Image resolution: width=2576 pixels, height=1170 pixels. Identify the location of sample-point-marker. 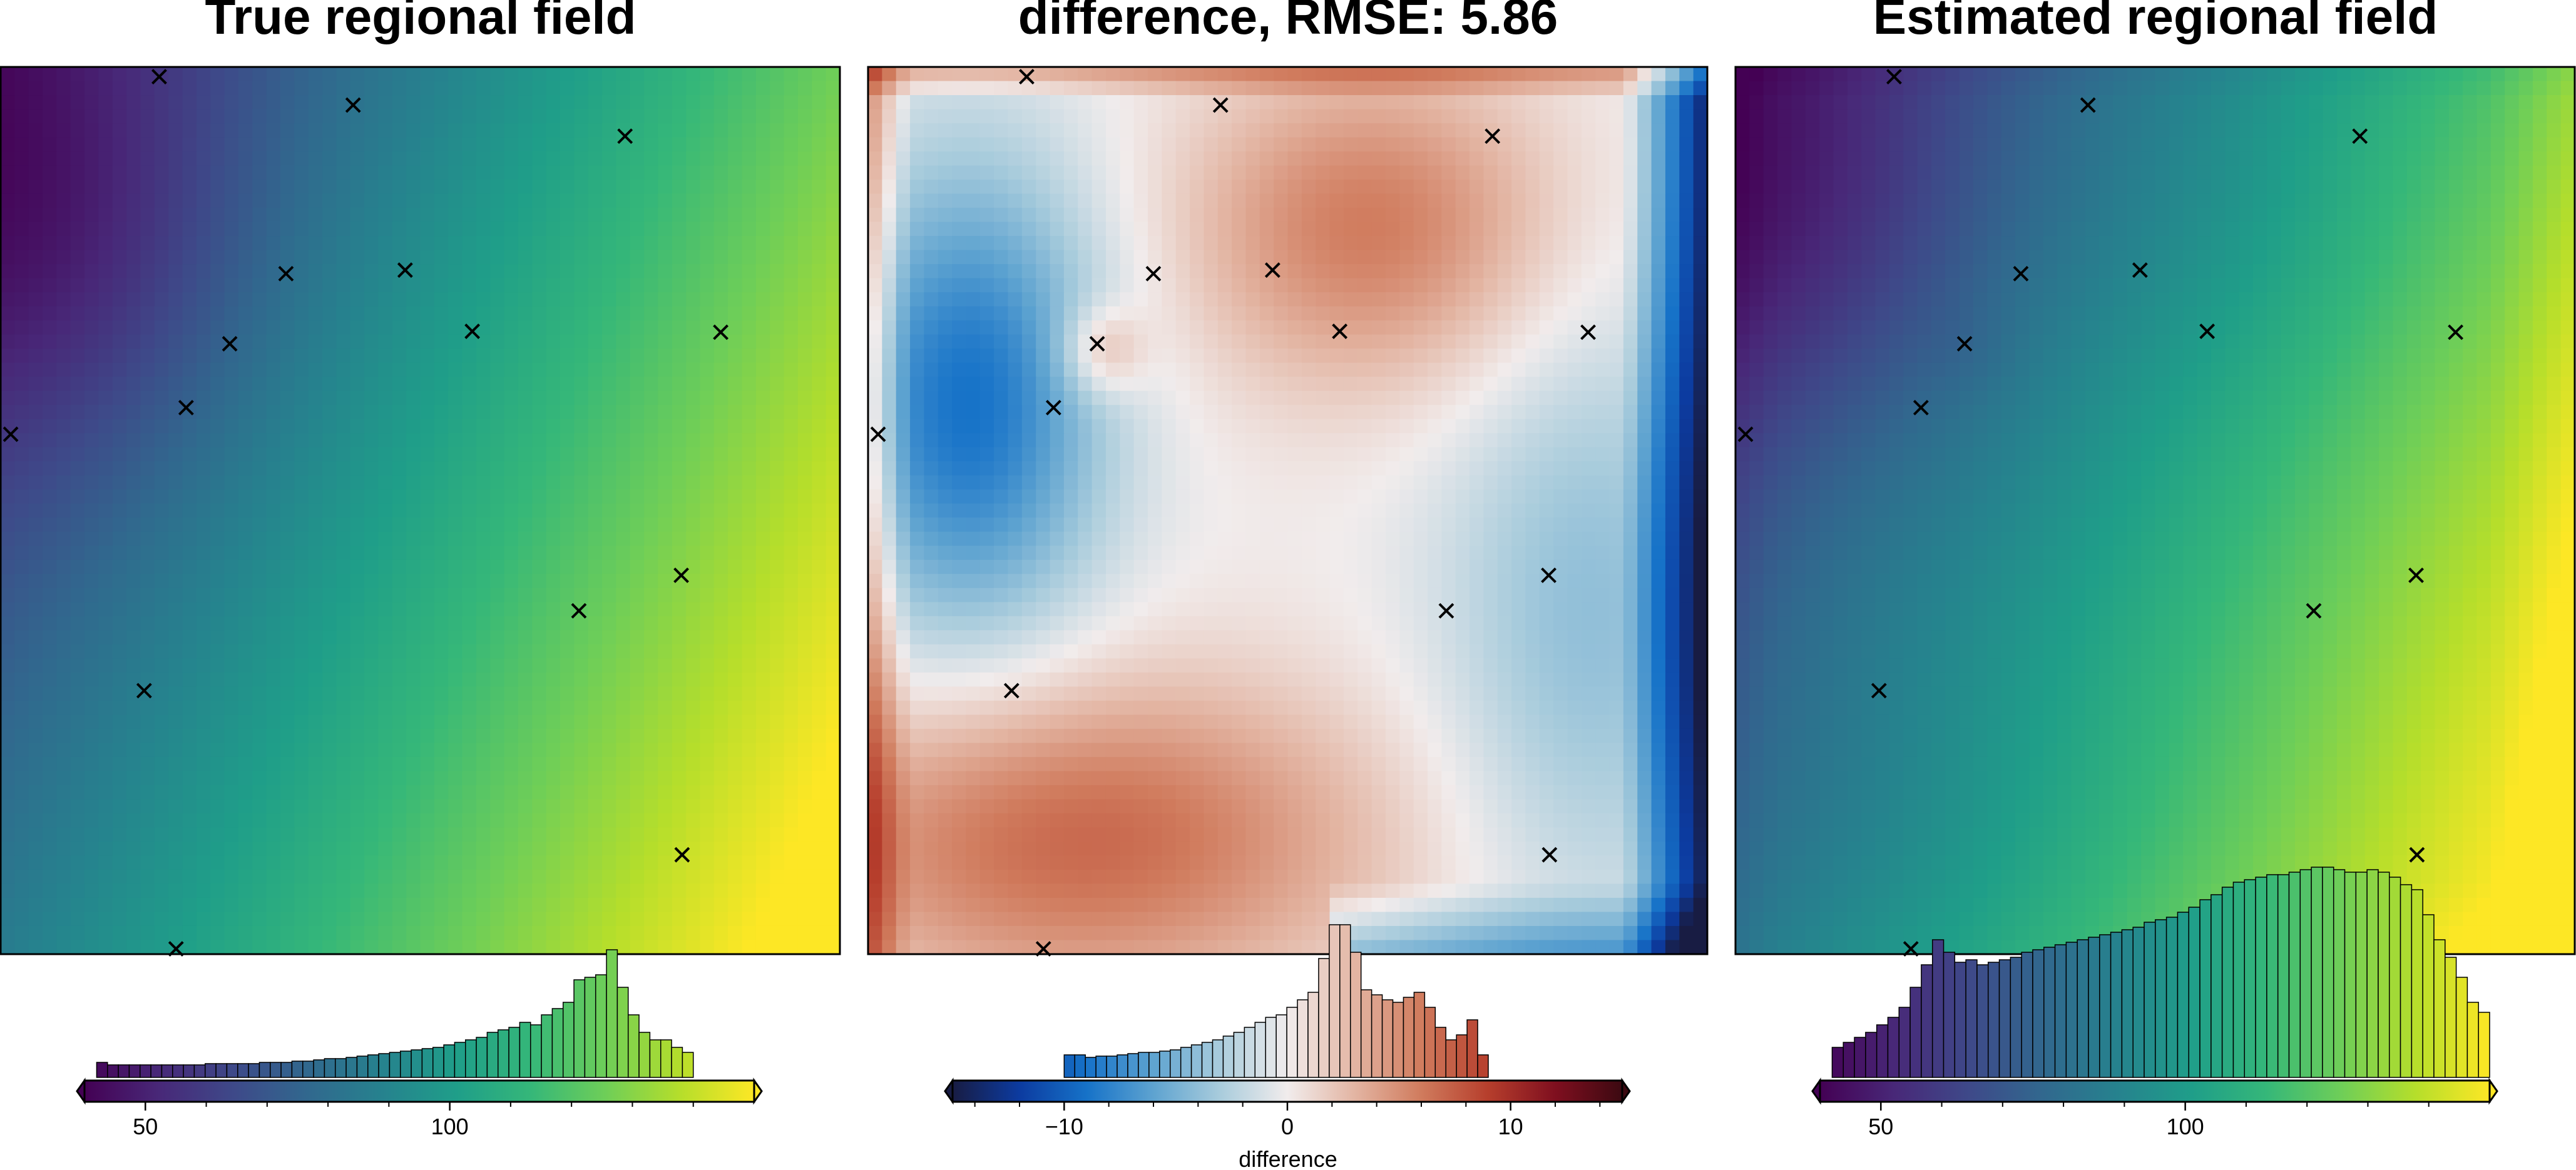
(472, 331).